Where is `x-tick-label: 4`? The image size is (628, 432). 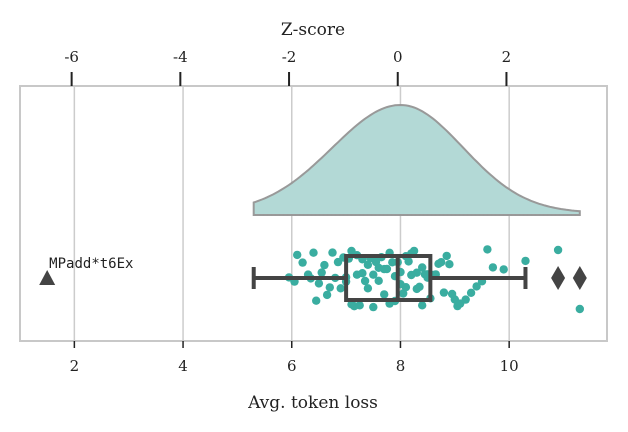
x-tick-label: 4 is located at coordinates (183, 366).